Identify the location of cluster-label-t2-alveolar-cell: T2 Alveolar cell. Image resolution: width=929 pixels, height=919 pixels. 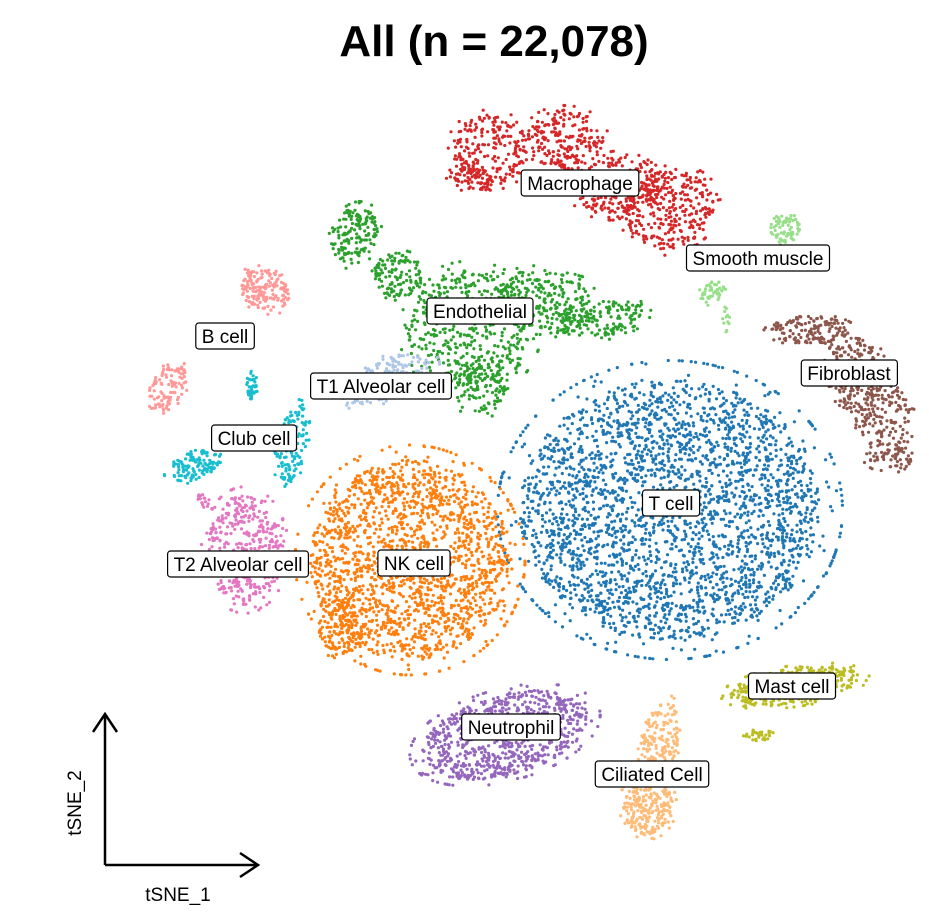
(238, 564).